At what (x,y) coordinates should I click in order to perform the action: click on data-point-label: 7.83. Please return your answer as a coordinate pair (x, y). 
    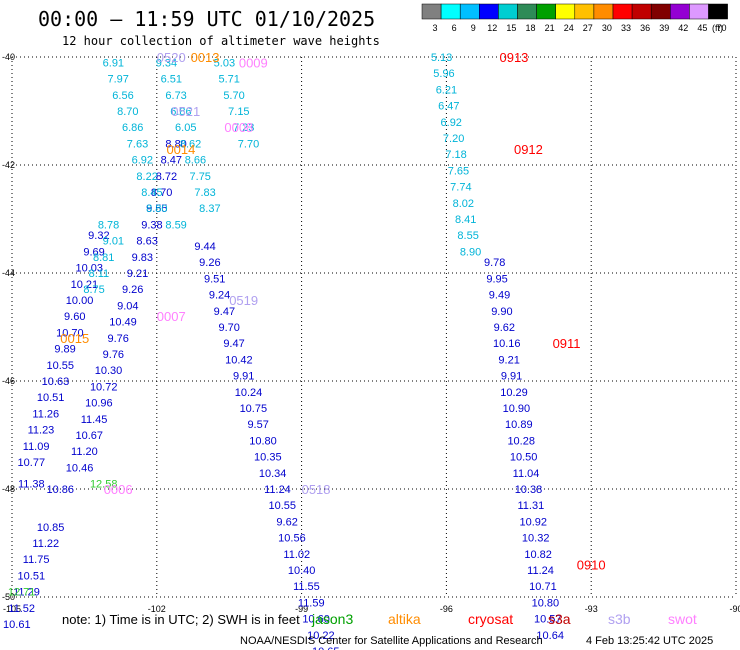
    Looking at the image, I should click on (204, 193).